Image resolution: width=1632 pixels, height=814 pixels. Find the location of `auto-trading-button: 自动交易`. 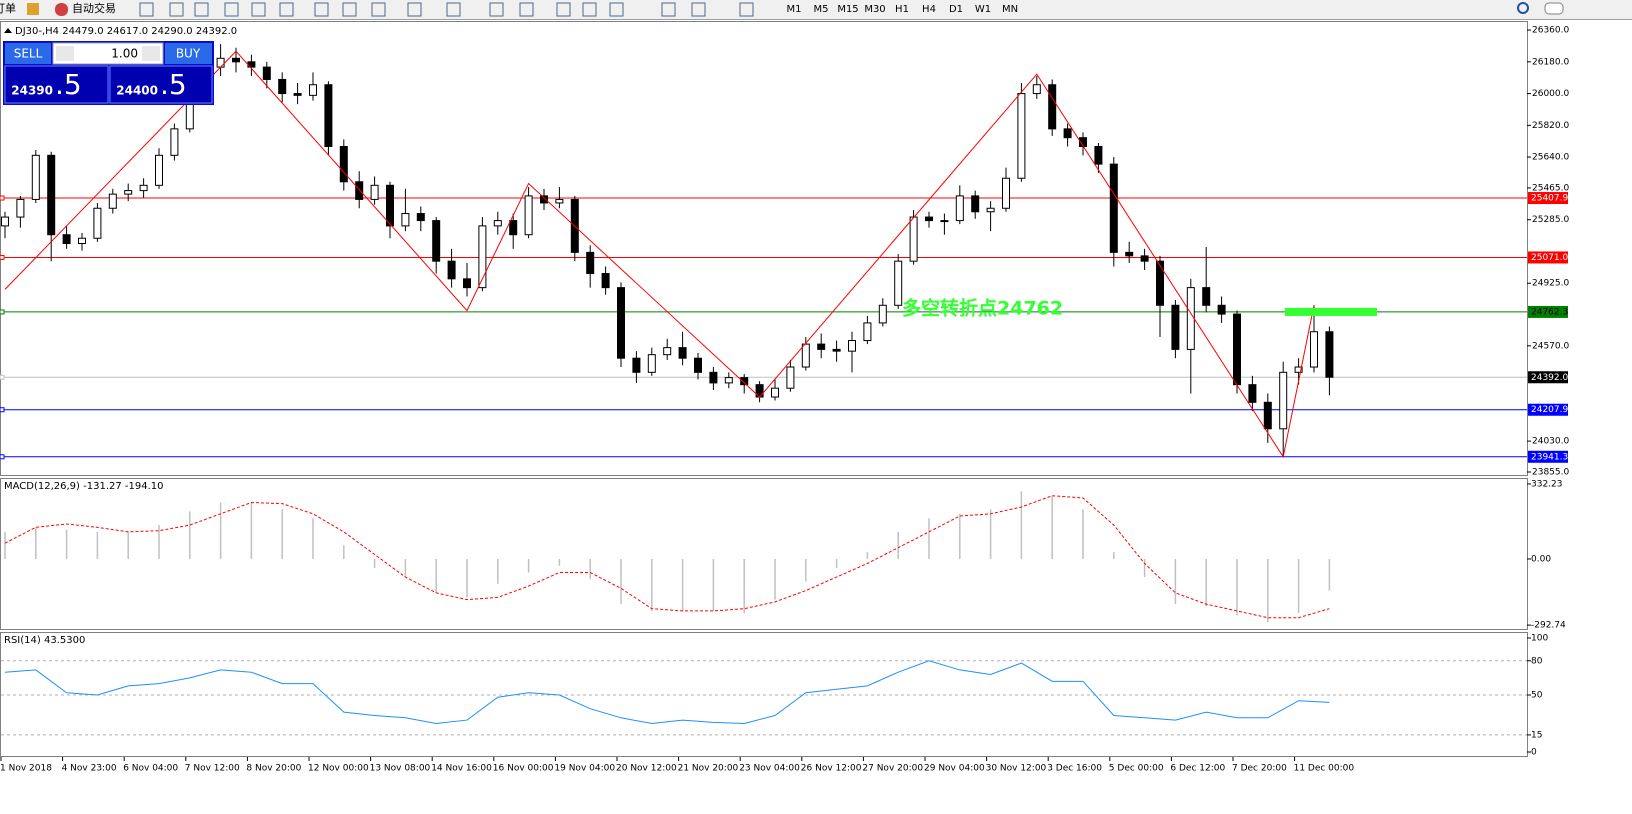

auto-trading-button: 自动交易 is located at coordinates (94, 8).